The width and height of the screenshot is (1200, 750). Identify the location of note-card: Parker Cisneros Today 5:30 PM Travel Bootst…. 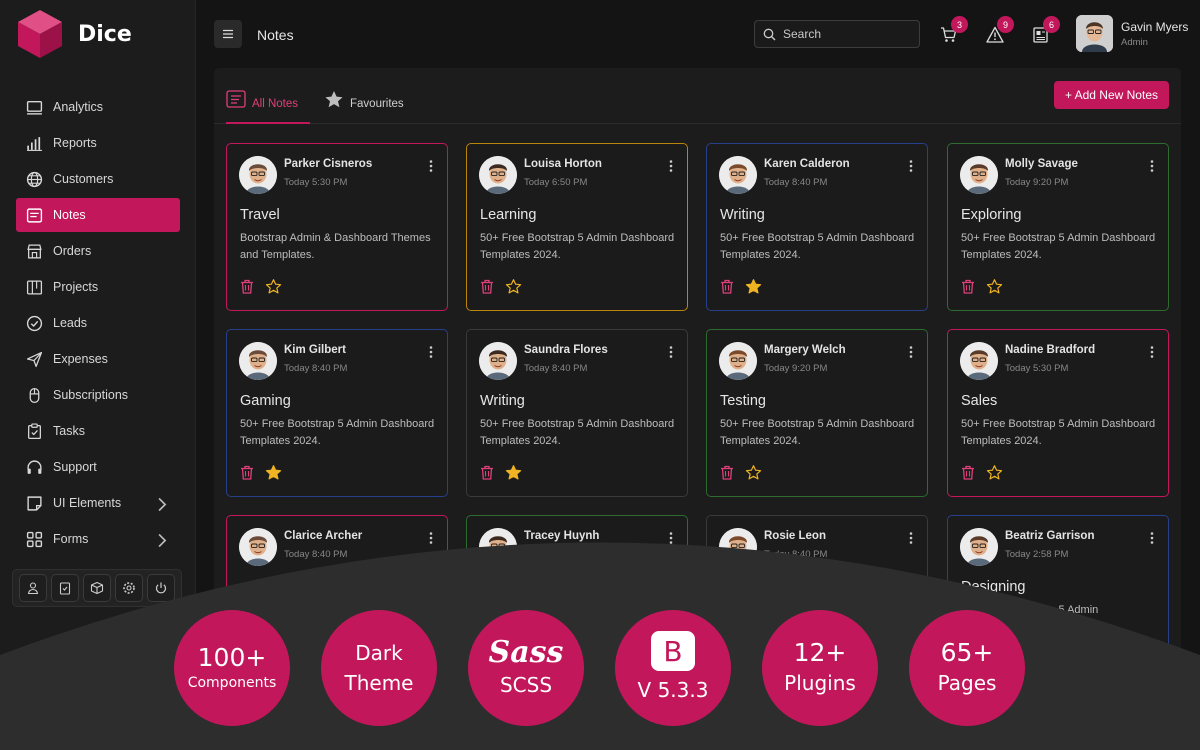
(337, 227).